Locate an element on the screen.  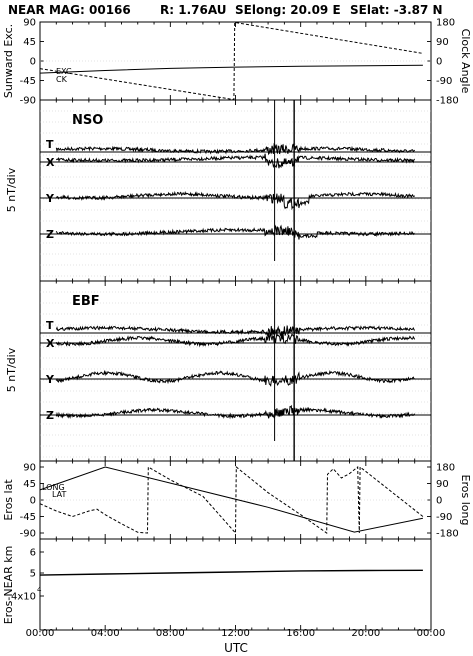
range-tick-exponent: 4 is located at coordinates (39, 590).